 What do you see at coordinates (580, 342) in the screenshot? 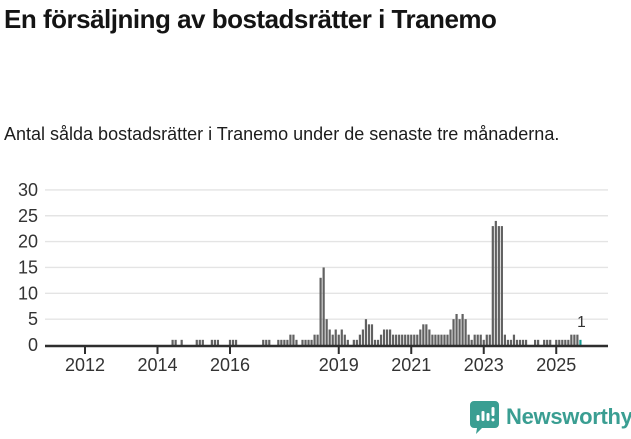
I see `bar-current` at bounding box center [580, 342].